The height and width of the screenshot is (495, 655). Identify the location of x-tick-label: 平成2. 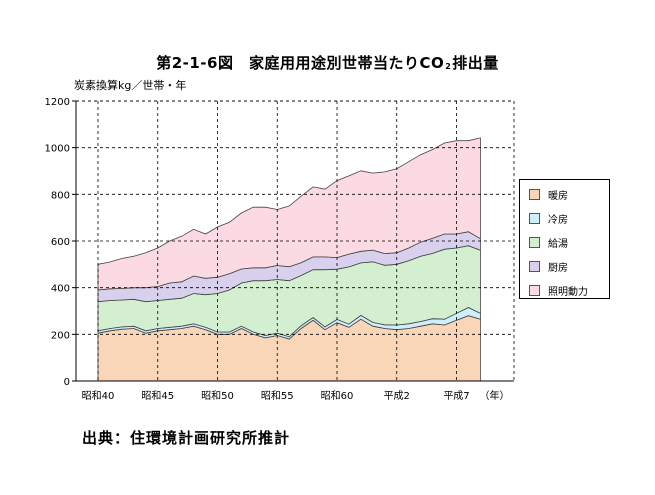
(397, 396).